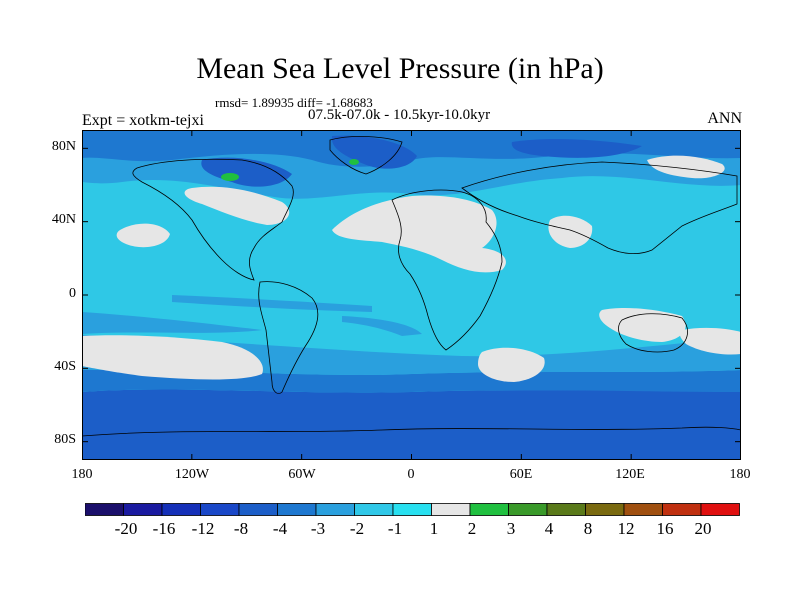  What do you see at coordinates (411, 474) in the screenshot?
I see `lon-label: 0` at bounding box center [411, 474].